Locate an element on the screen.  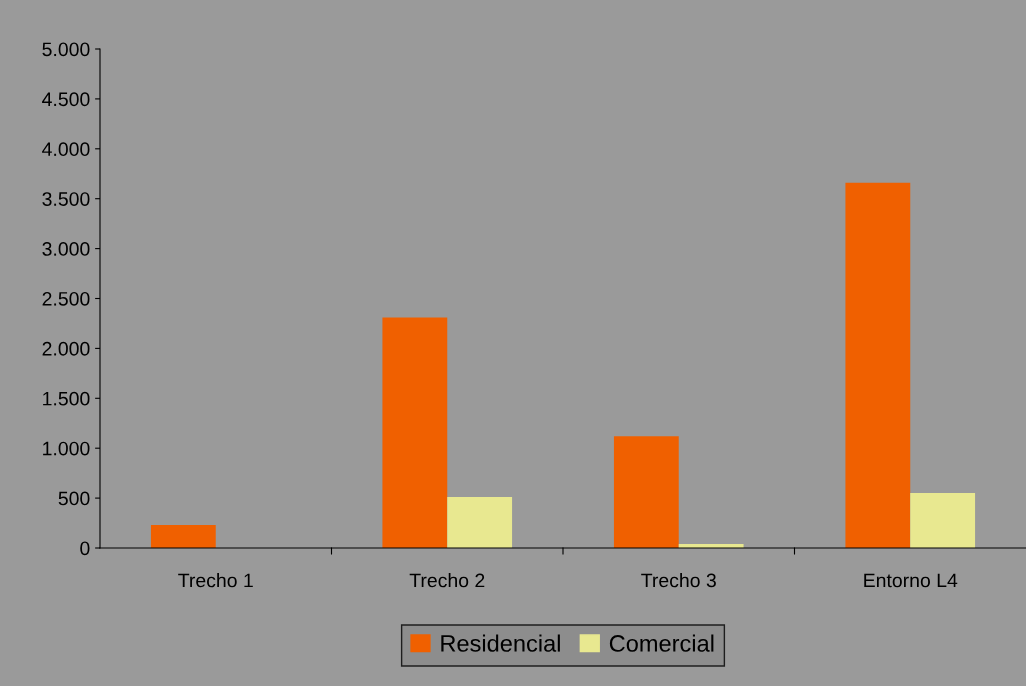
y-tick-label: 2.500 is located at coordinates (66, 298).